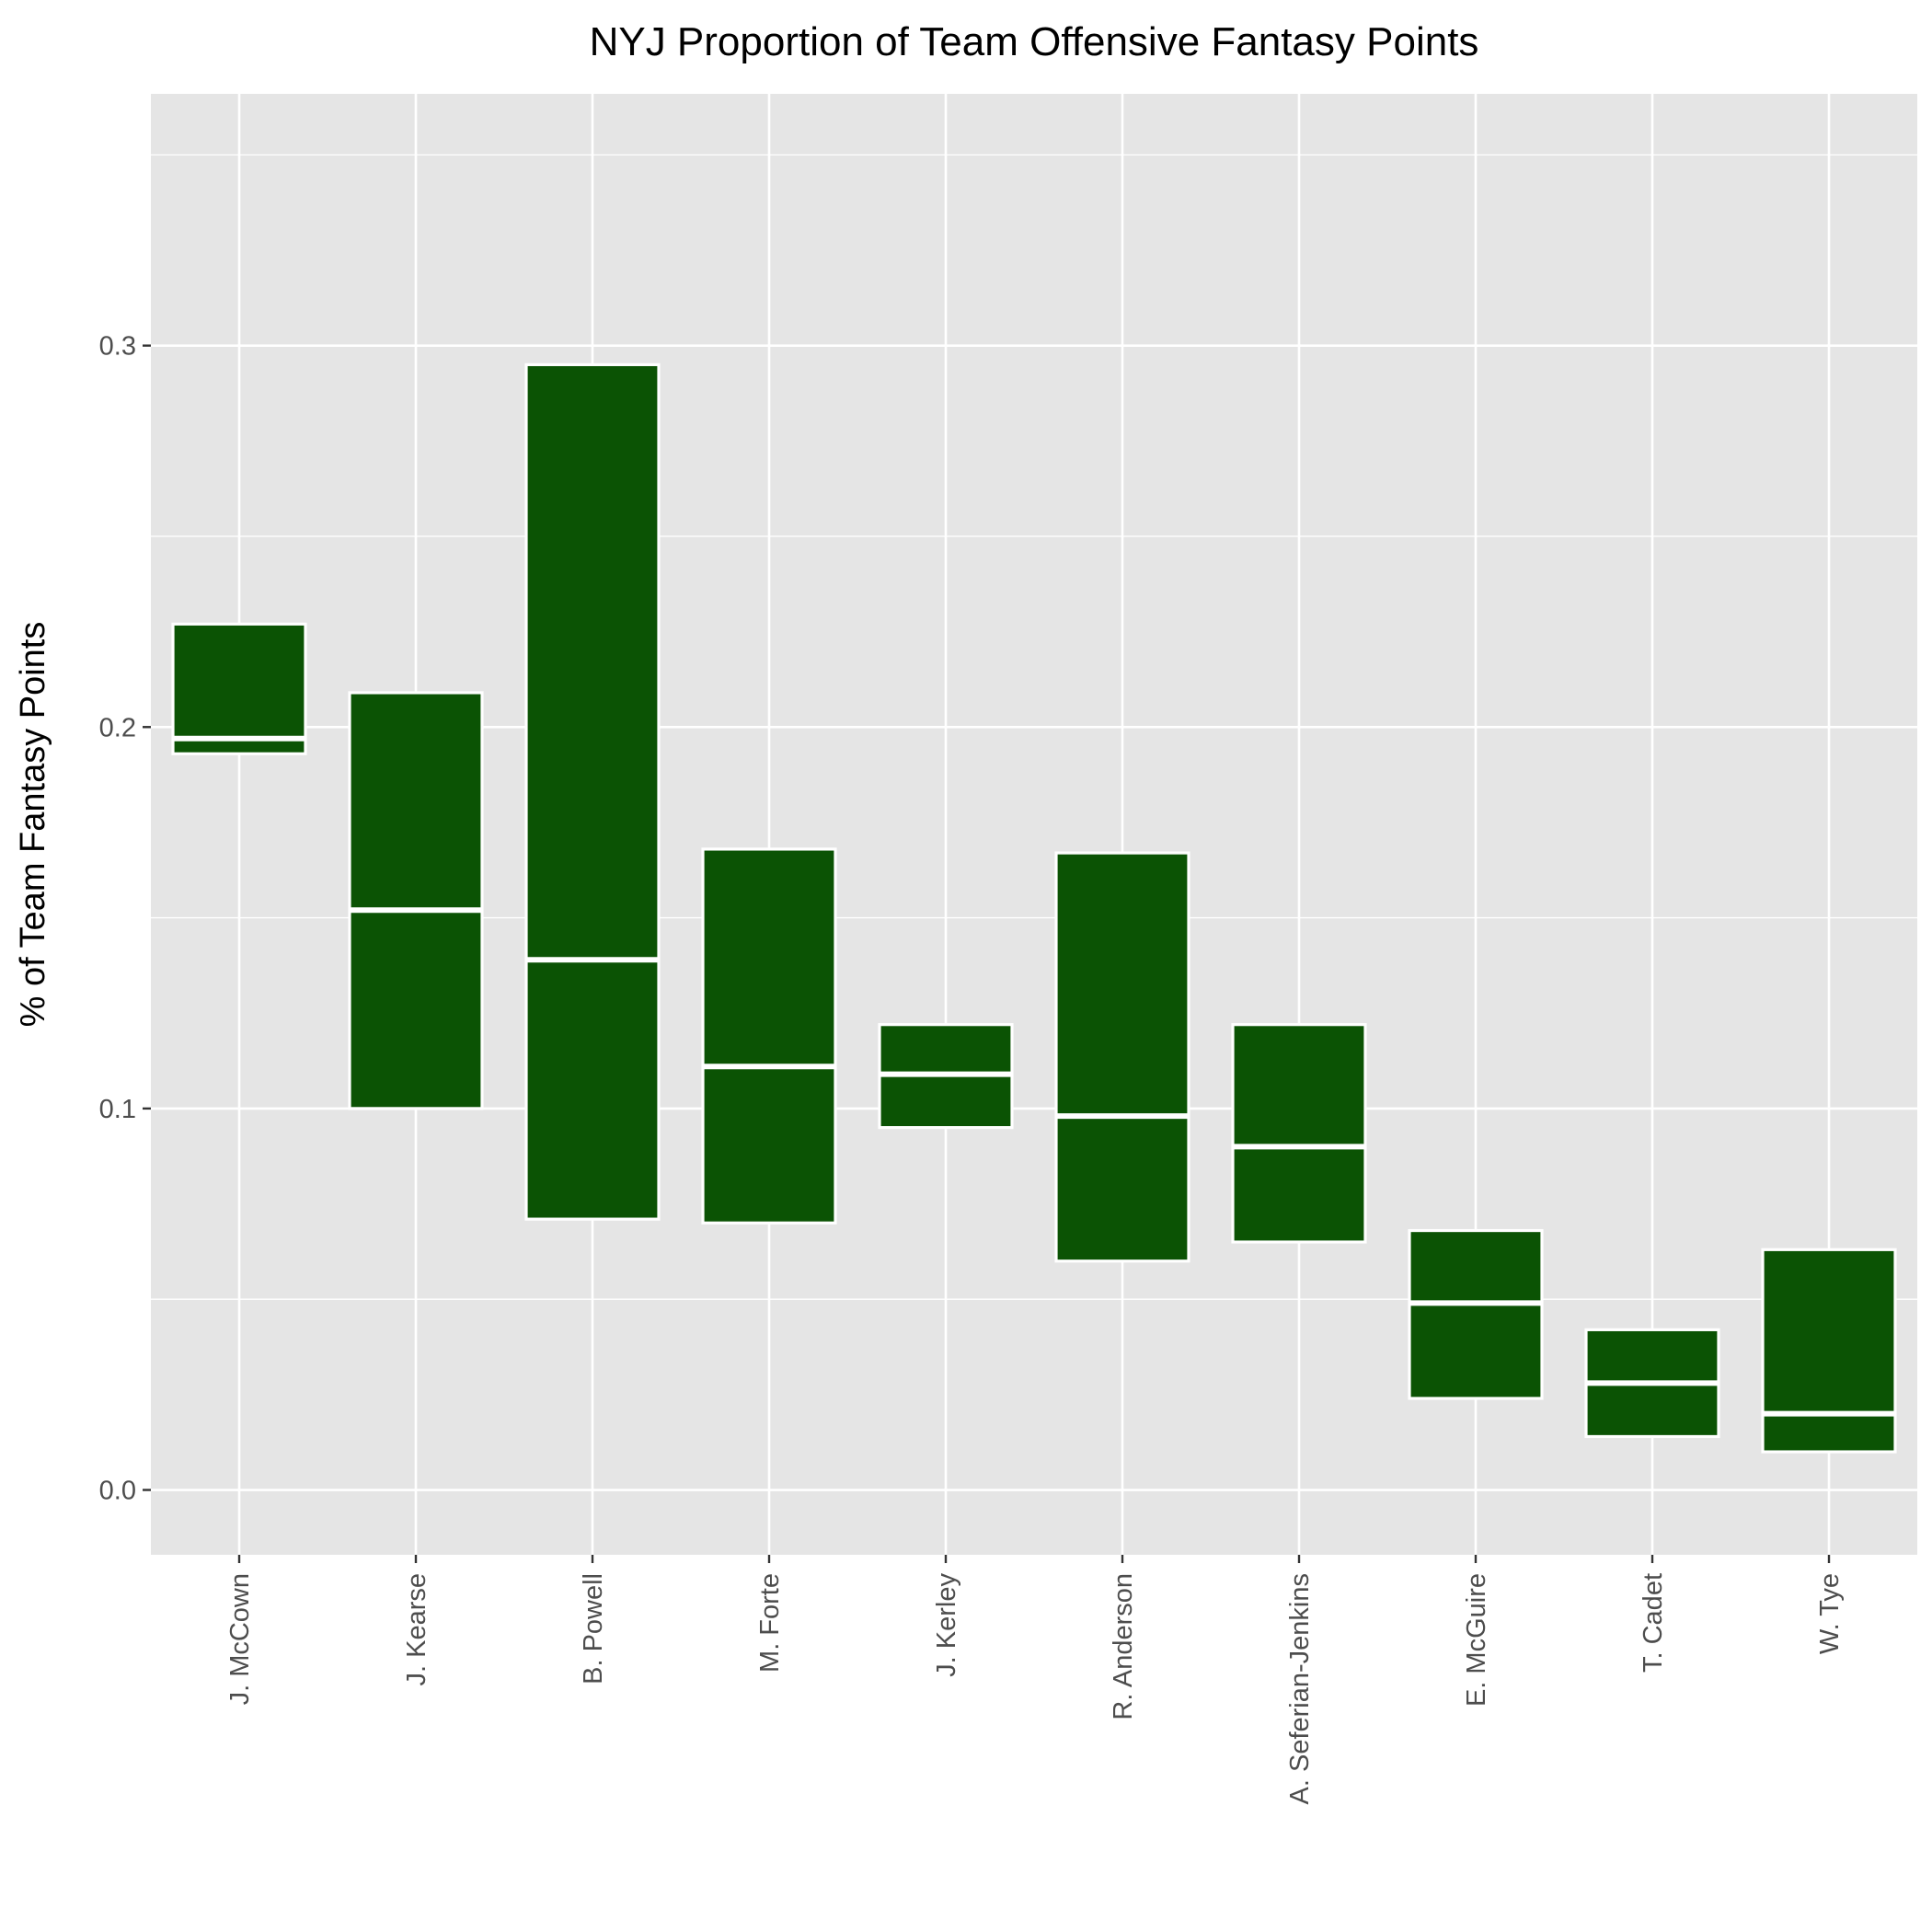 The image size is (1932, 1932). What do you see at coordinates (240, 1639) in the screenshot?
I see `x-tick-label: J. McCown` at bounding box center [240, 1639].